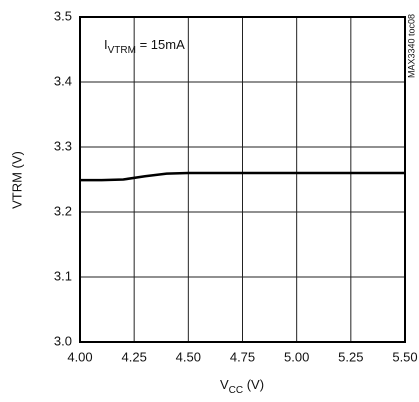  What do you see at coordinates (411, 46) in the screenshot?
I see `side-note: MAX3340 toc08` at bounding box center [411, 46].